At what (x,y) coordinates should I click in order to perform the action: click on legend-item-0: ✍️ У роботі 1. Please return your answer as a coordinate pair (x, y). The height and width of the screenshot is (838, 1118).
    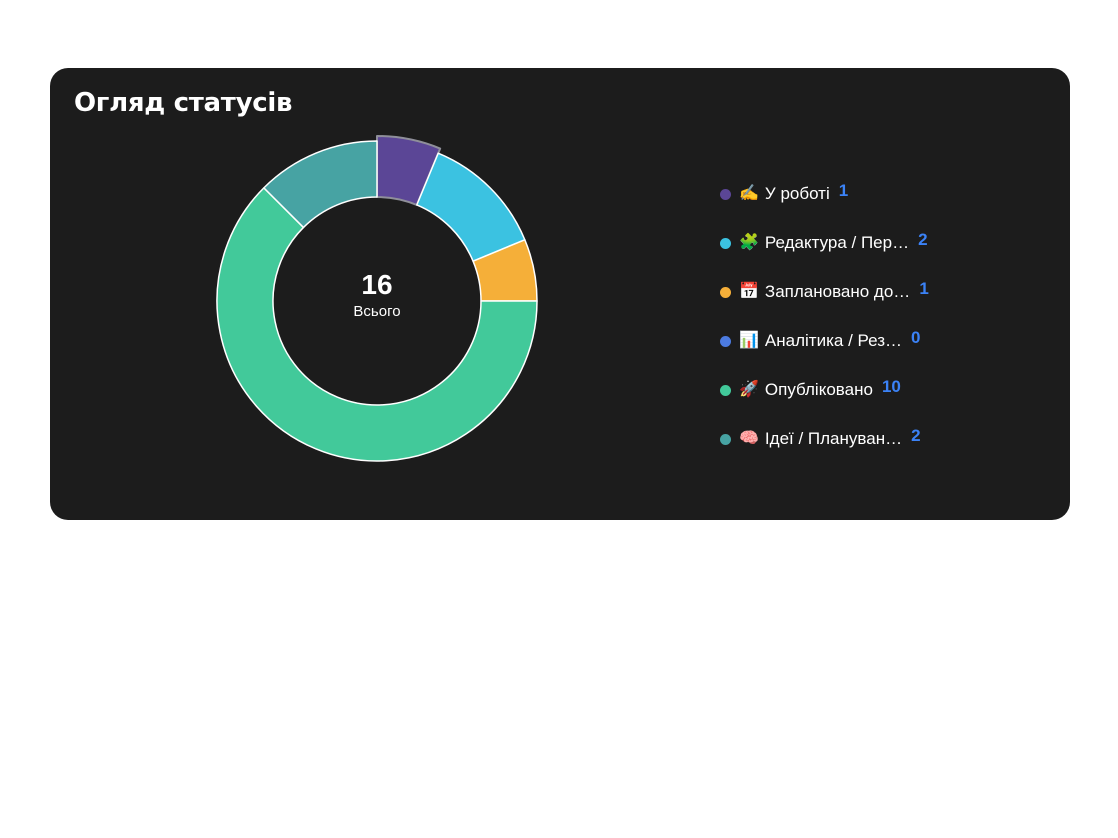
    Looking at the image, I should click on (885, 192).